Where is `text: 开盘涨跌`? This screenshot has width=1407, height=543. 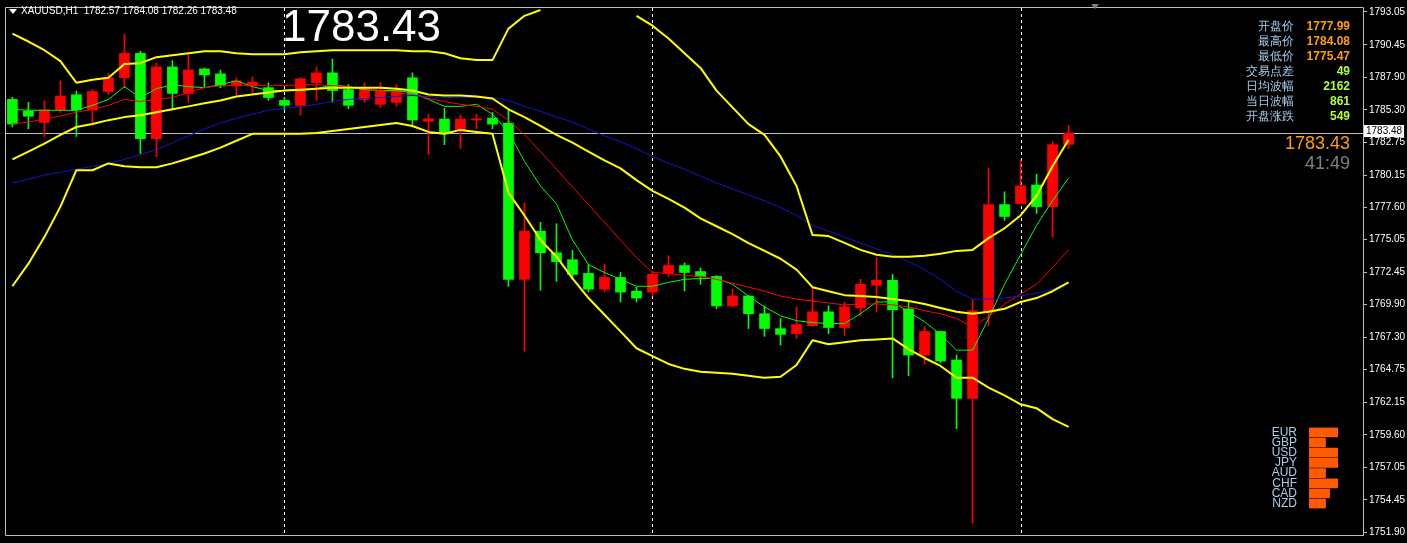
text: 开盘涨跌 is located at coordinates (1270, 116).